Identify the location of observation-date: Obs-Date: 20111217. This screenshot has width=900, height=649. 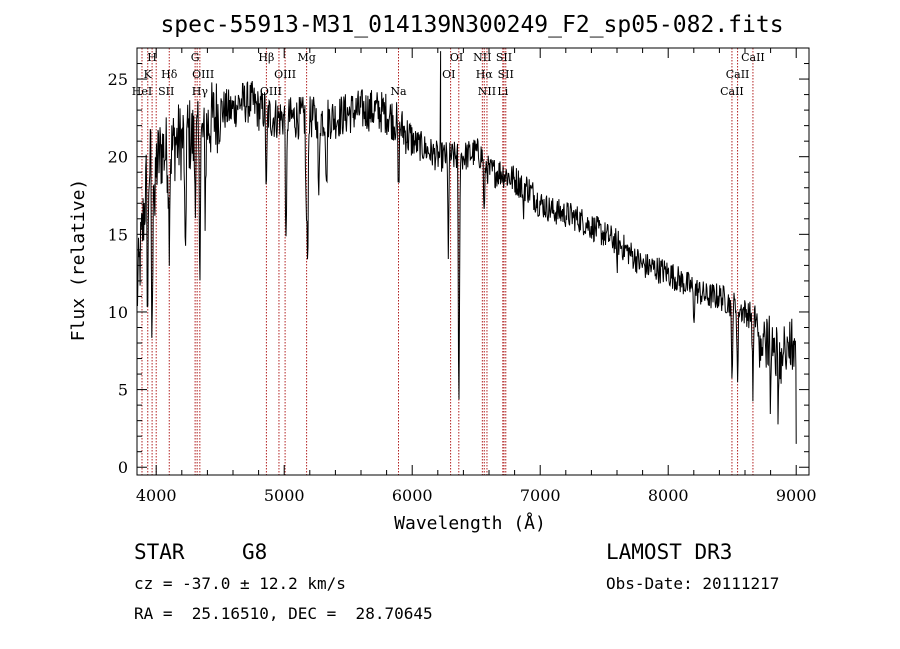
(693, 583).